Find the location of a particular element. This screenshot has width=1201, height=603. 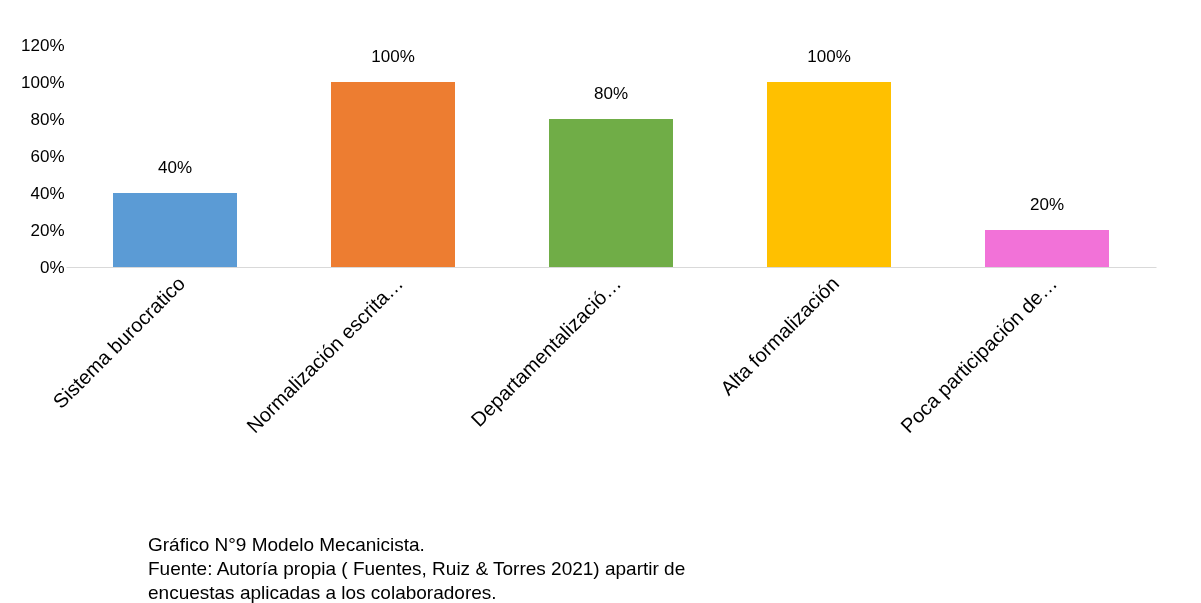

y-tick-label: 120% is located at coordinates (43, 45).